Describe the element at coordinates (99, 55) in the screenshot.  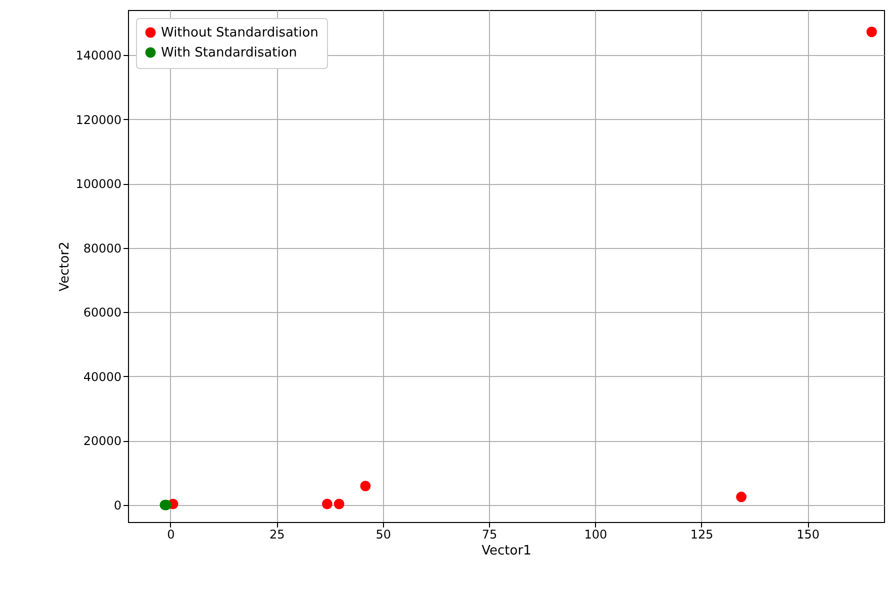
I see `y-tick-label: 140000` at that location.